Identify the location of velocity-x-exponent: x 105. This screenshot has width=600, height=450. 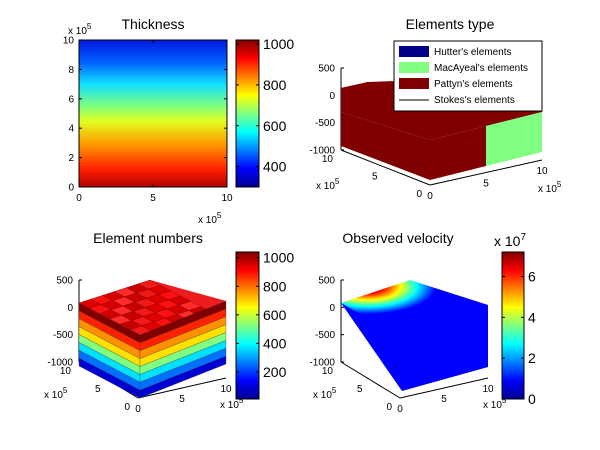
(495, 403).